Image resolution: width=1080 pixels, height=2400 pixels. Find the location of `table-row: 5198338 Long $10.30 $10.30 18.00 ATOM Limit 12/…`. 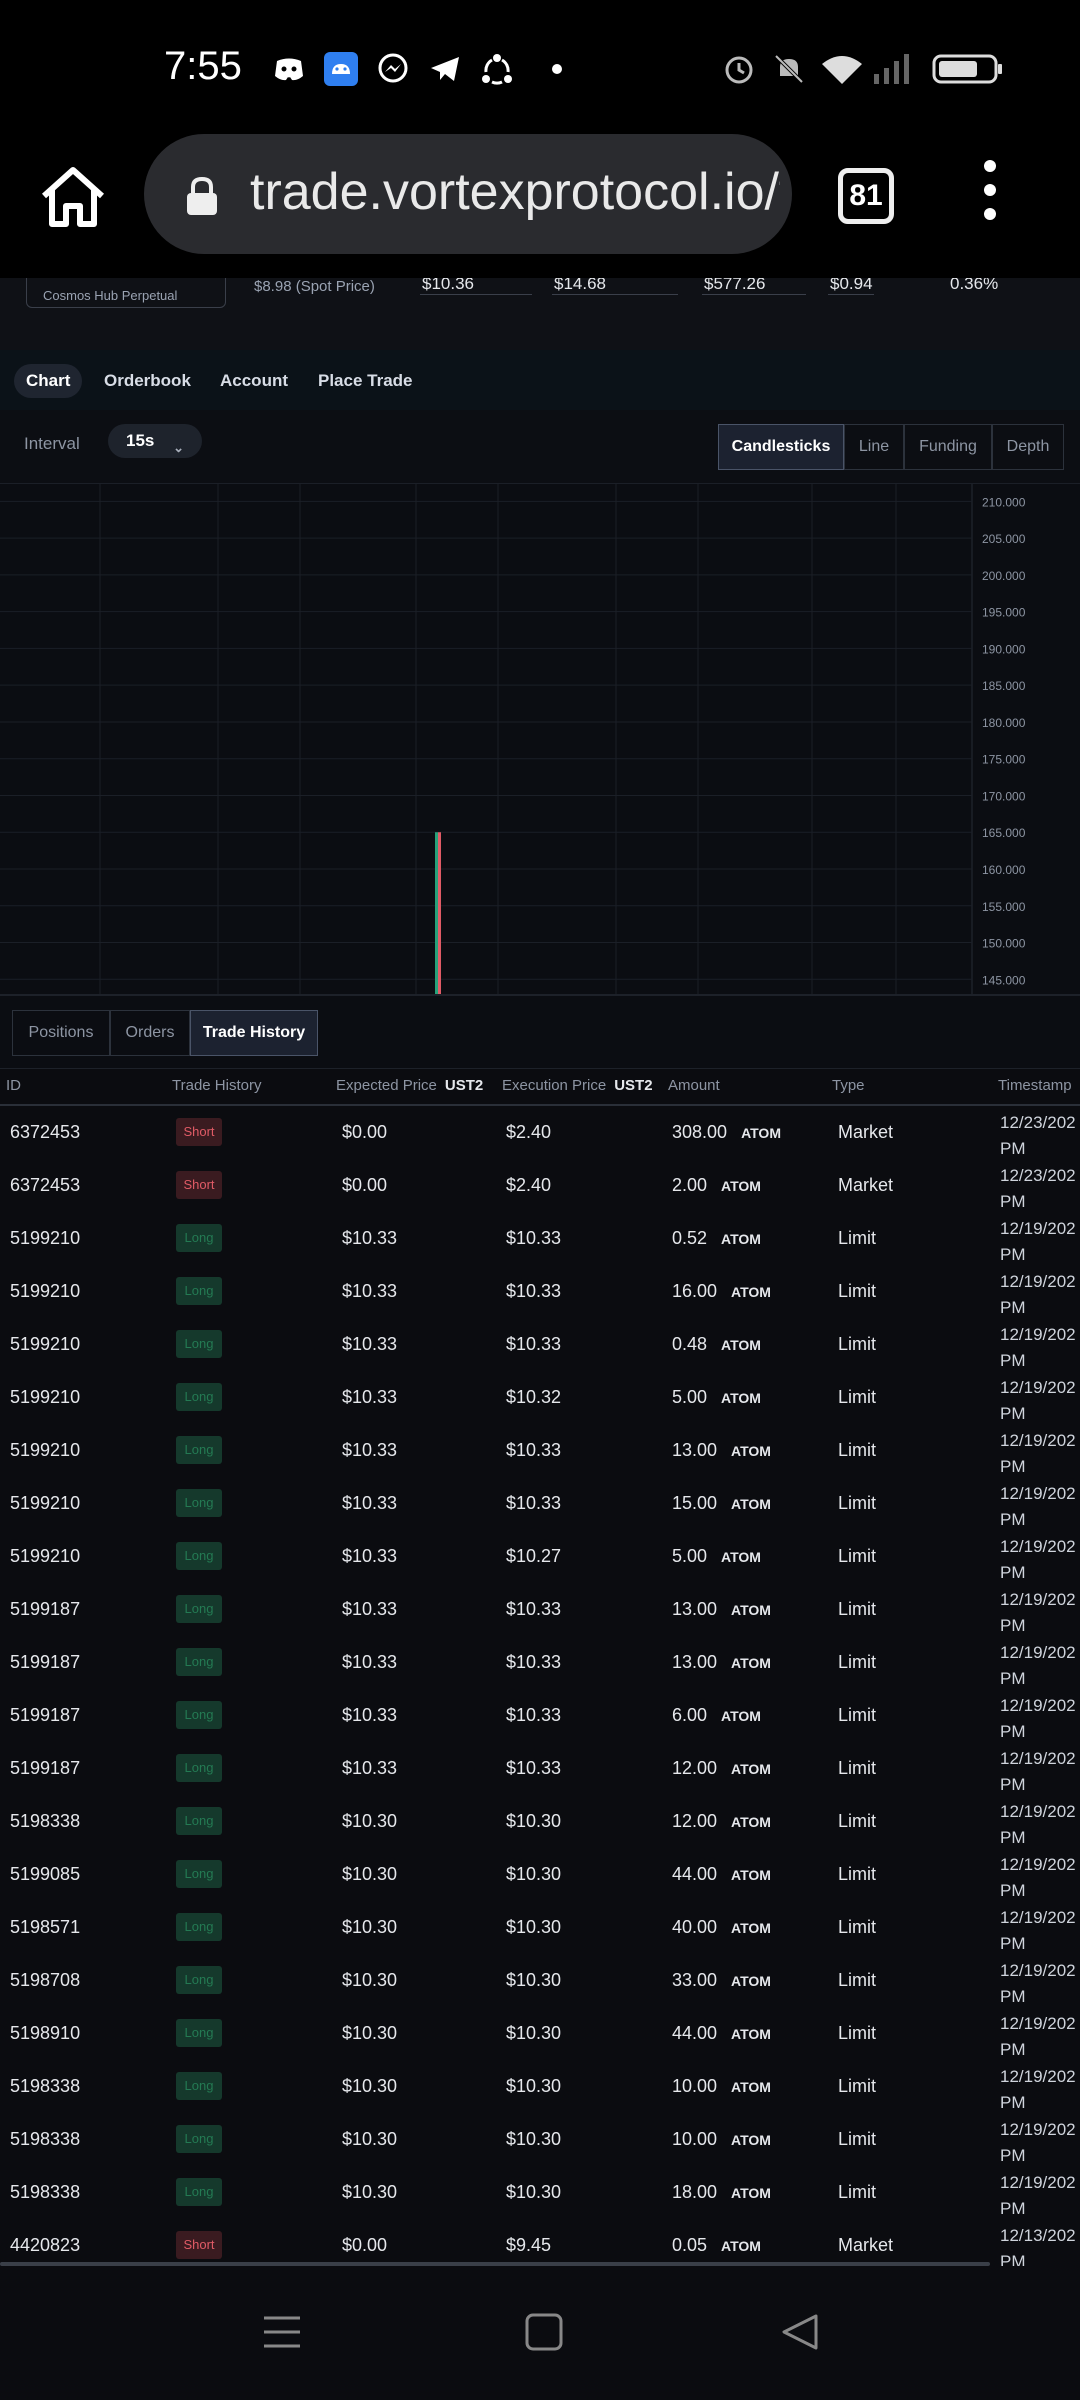

table-row: 5198338 Long $10.30 $10.30 18.00 ATOM Limit 12/… is located at coordinates (540, 2192).